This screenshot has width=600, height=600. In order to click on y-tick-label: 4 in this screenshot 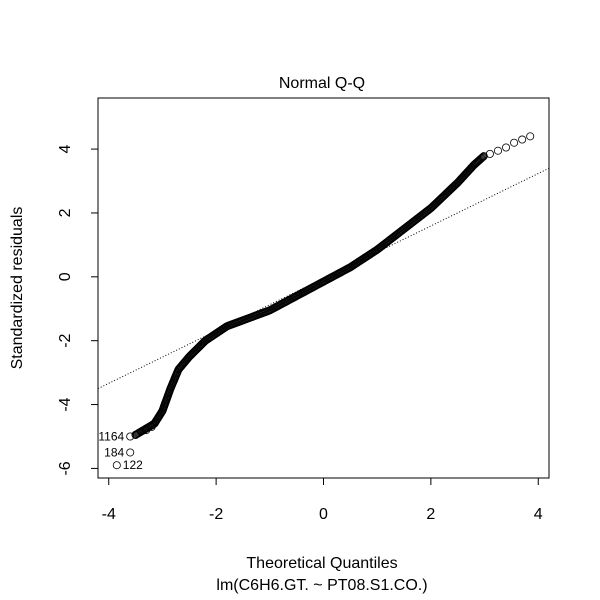, I will do `click(65, 149)`.